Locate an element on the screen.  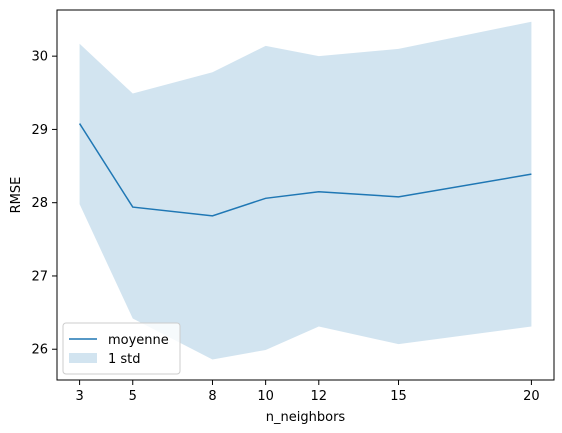
x-axis-label: n_neighbors is located at coordinates (306, 417).